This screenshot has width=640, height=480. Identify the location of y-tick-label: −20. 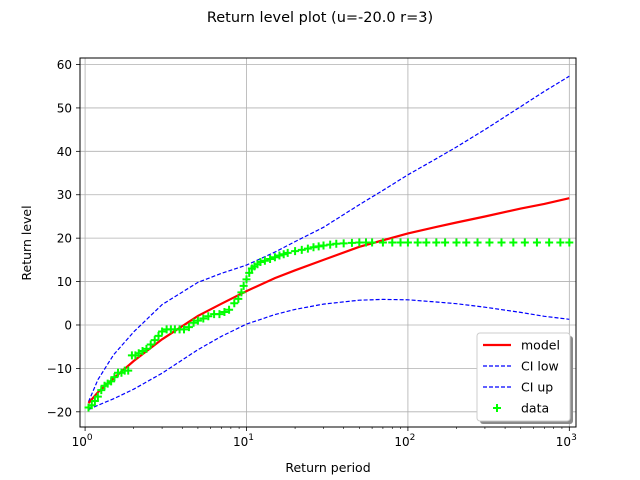
(59, 412).